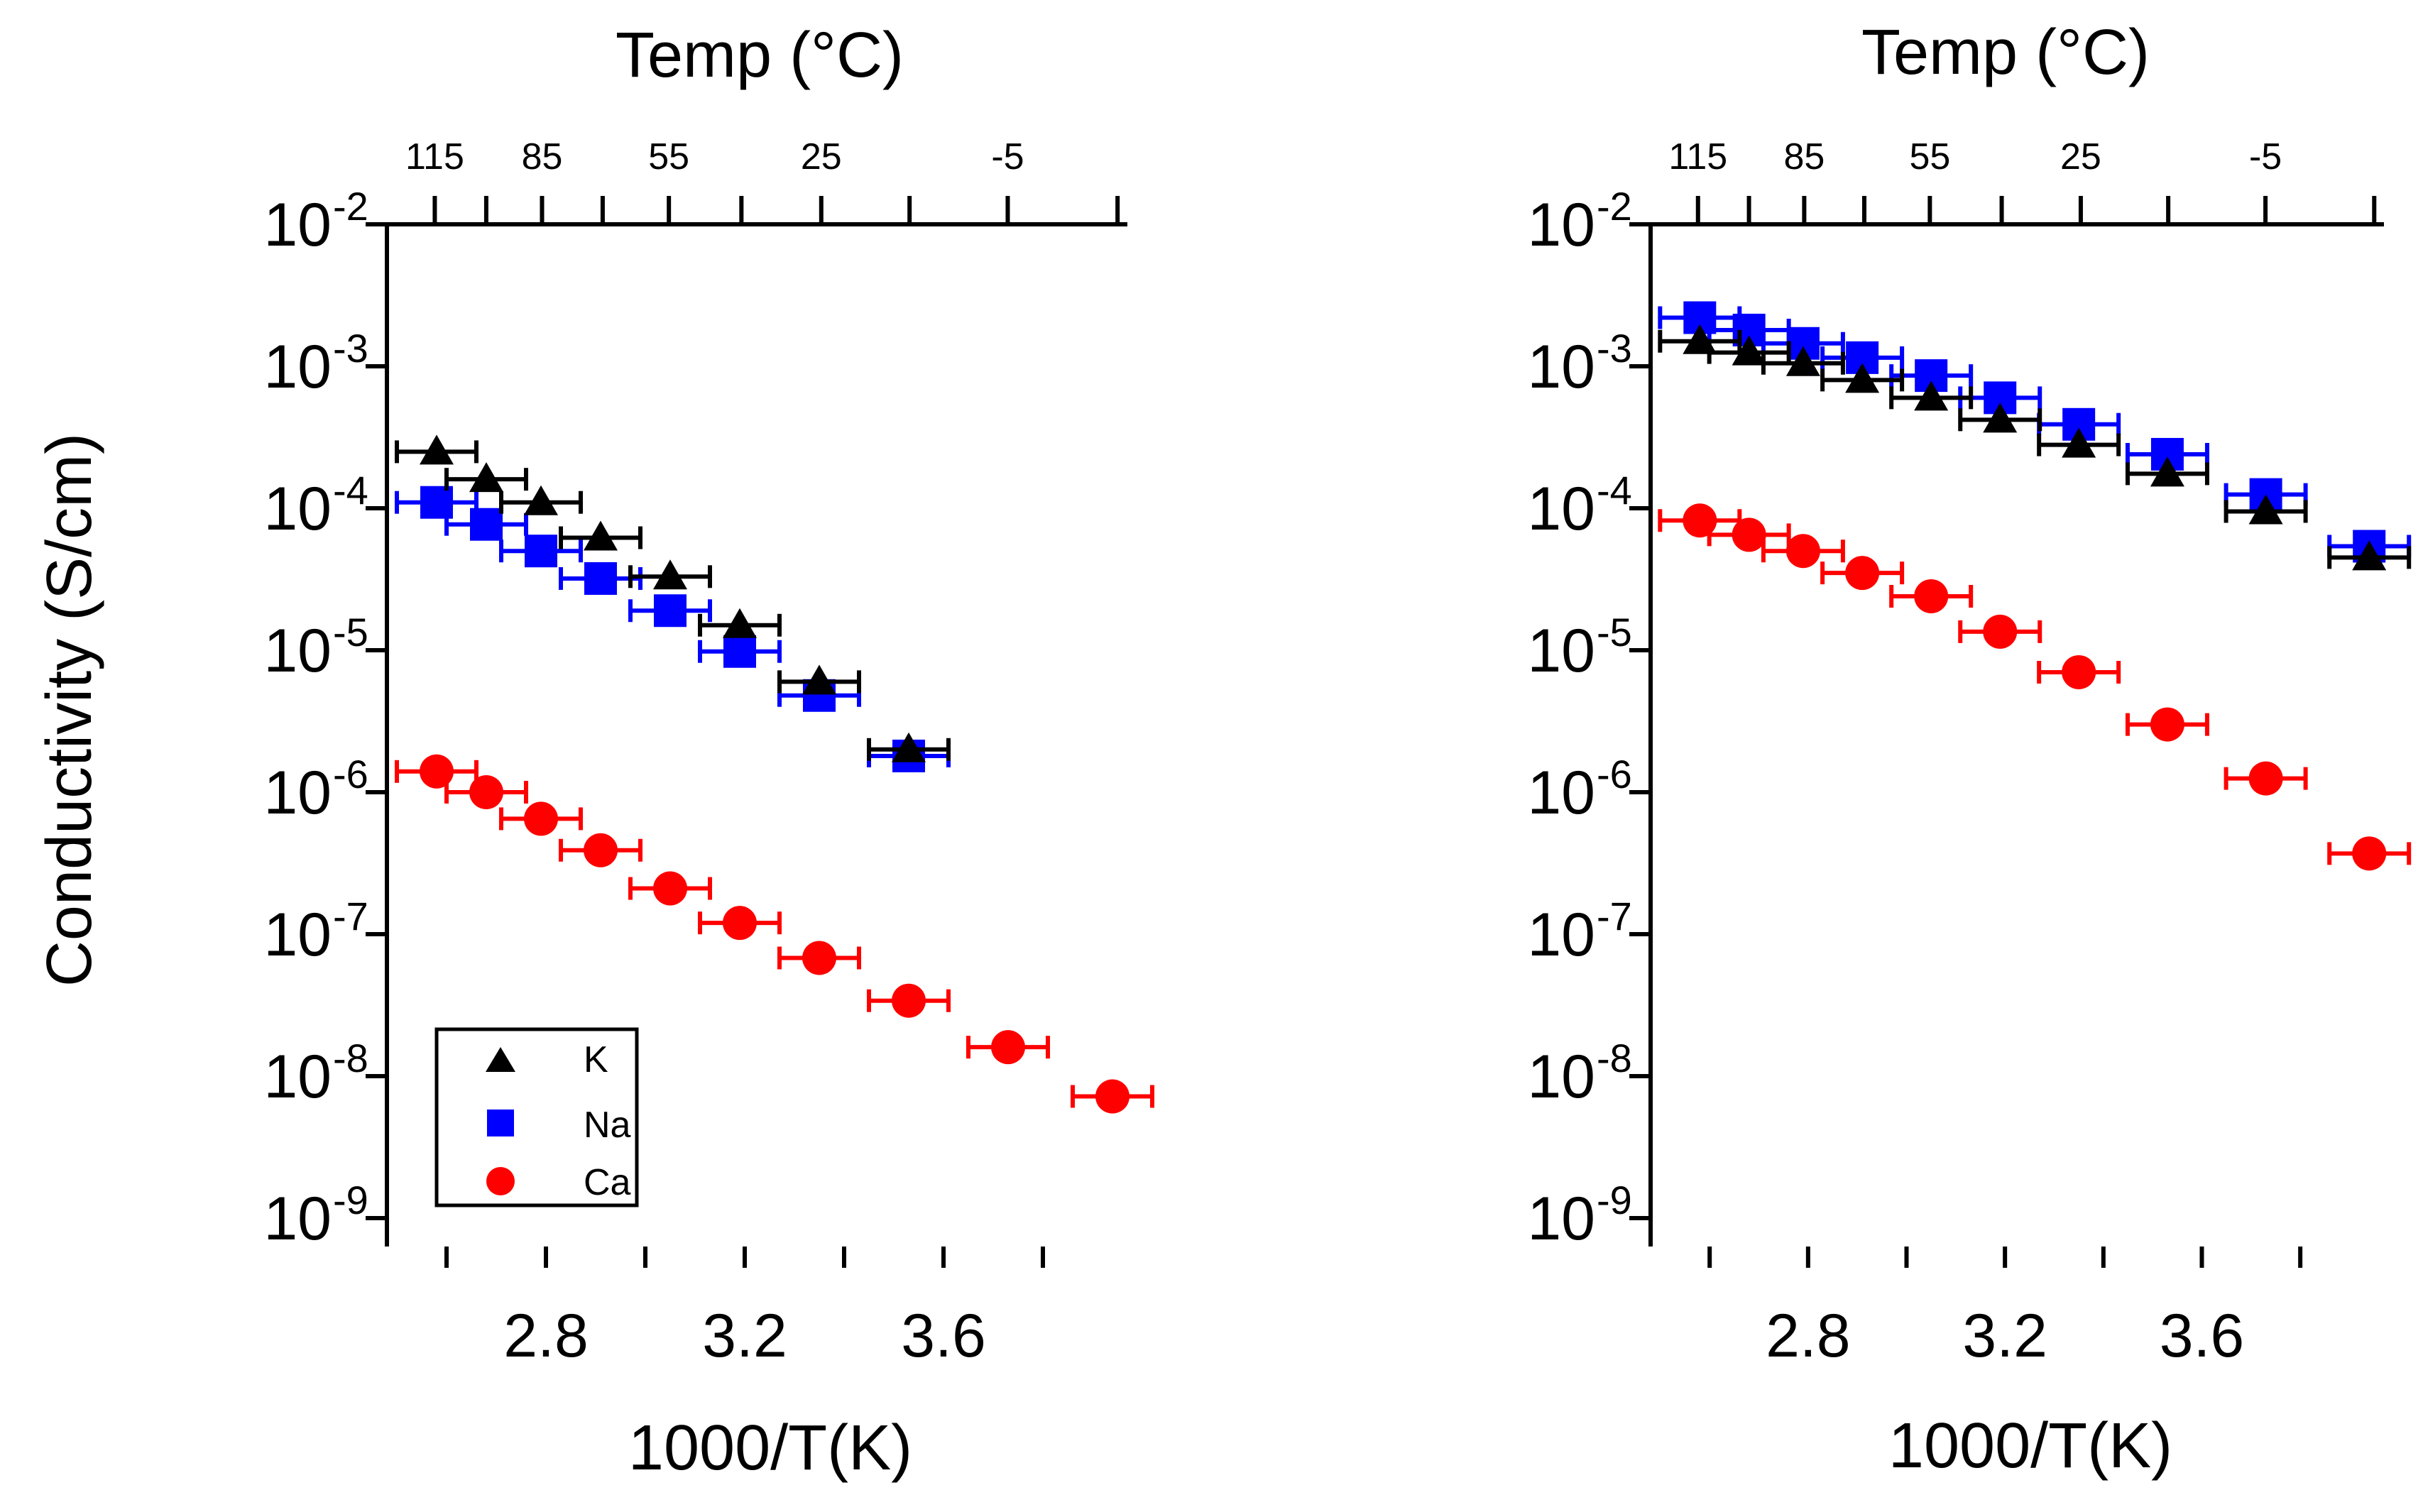 This screenshot has width=2423, height=1512. Describe the element at coordinates (944, 1336) in the screenshot. I see `left-x-tick-label: 3.6` at that location.